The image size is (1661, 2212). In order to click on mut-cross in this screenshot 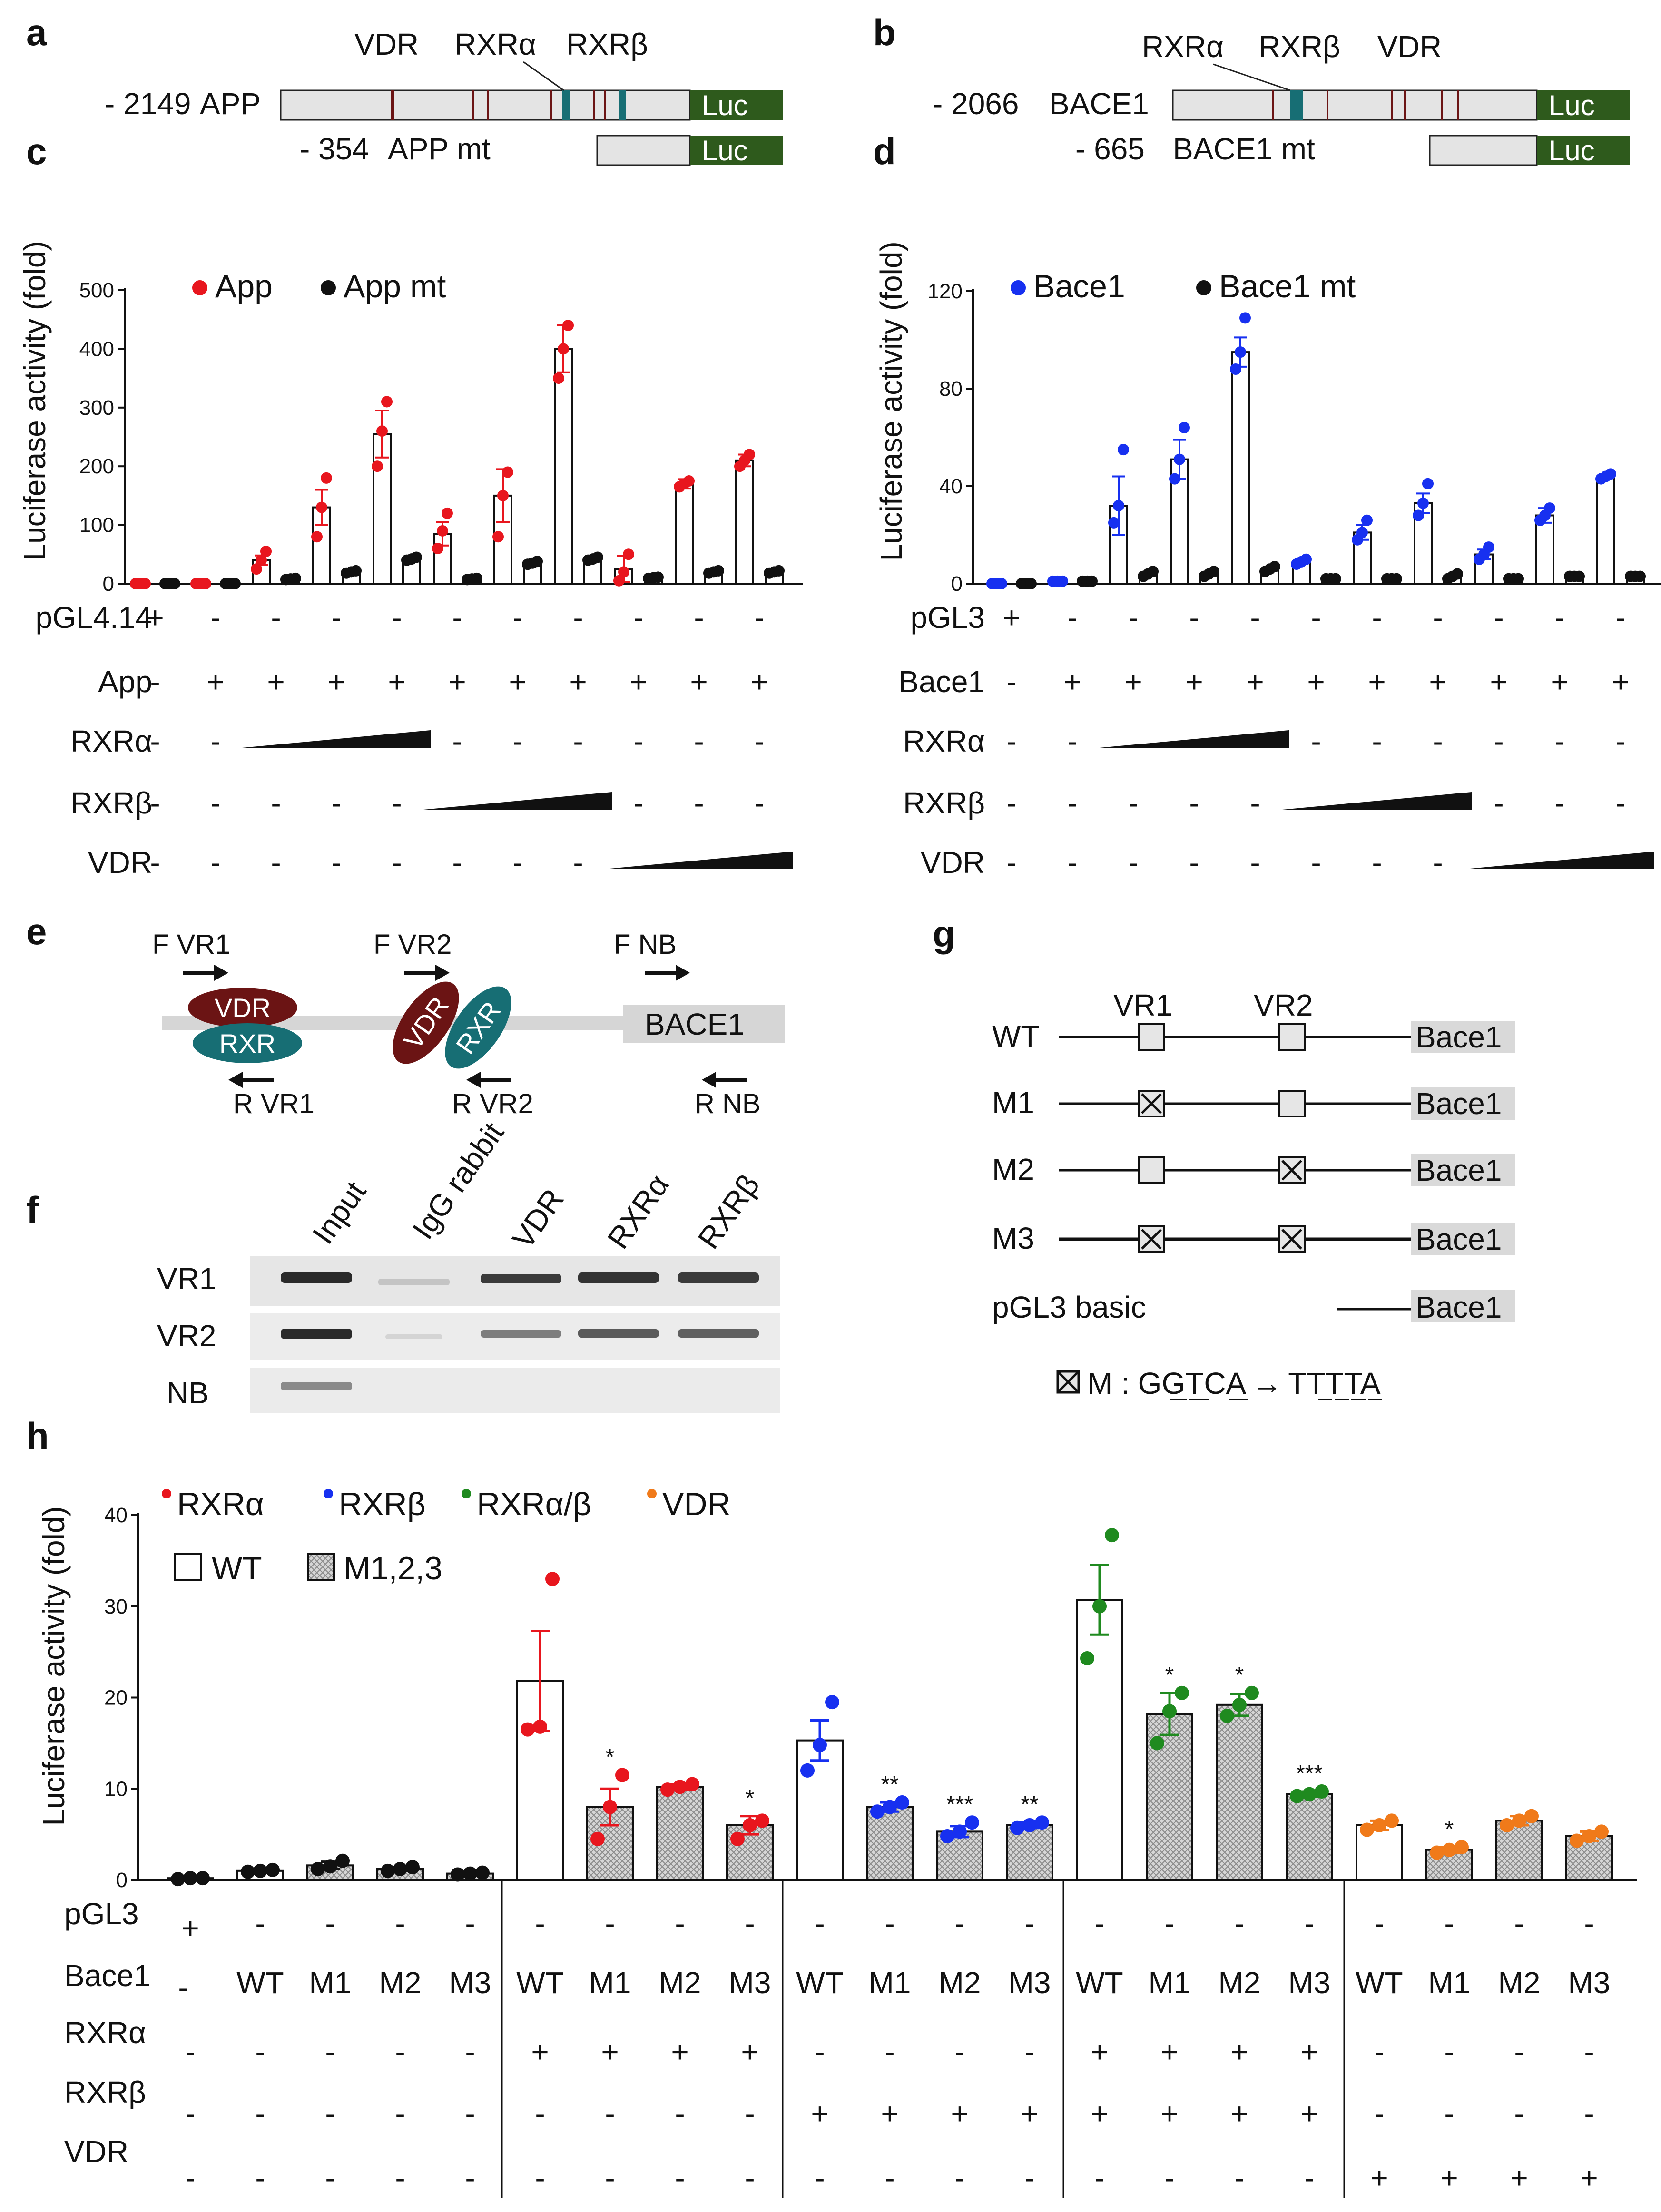, I will do `click(1068, 1381)`.